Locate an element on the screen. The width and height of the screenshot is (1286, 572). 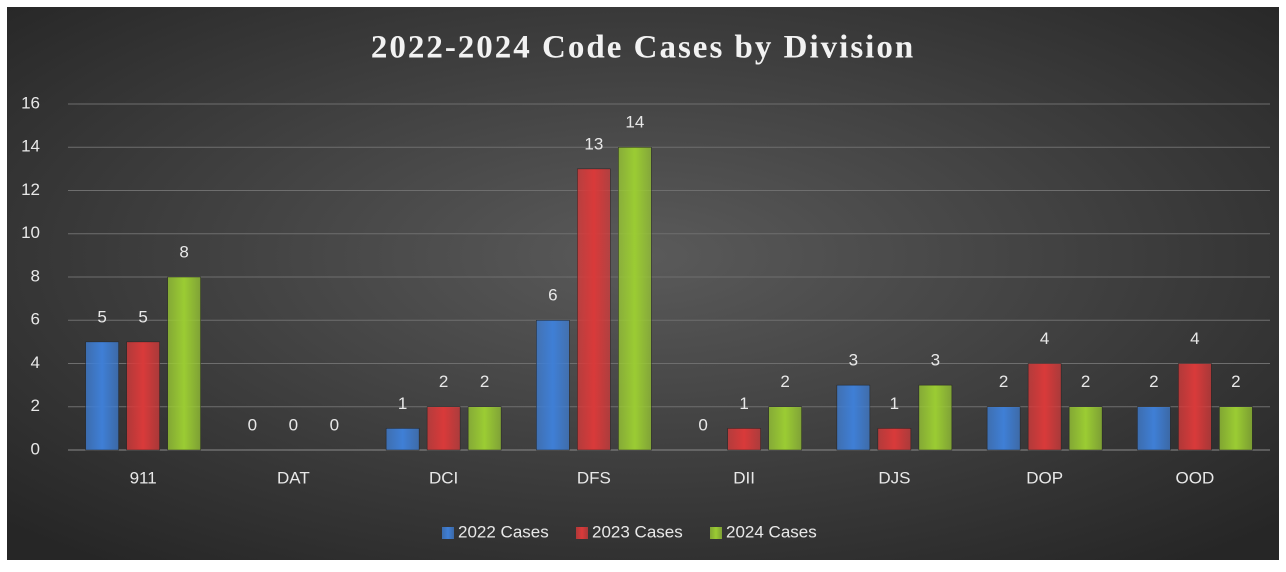
legend-label: 2024 Cases is located at coordinates (771, 531).